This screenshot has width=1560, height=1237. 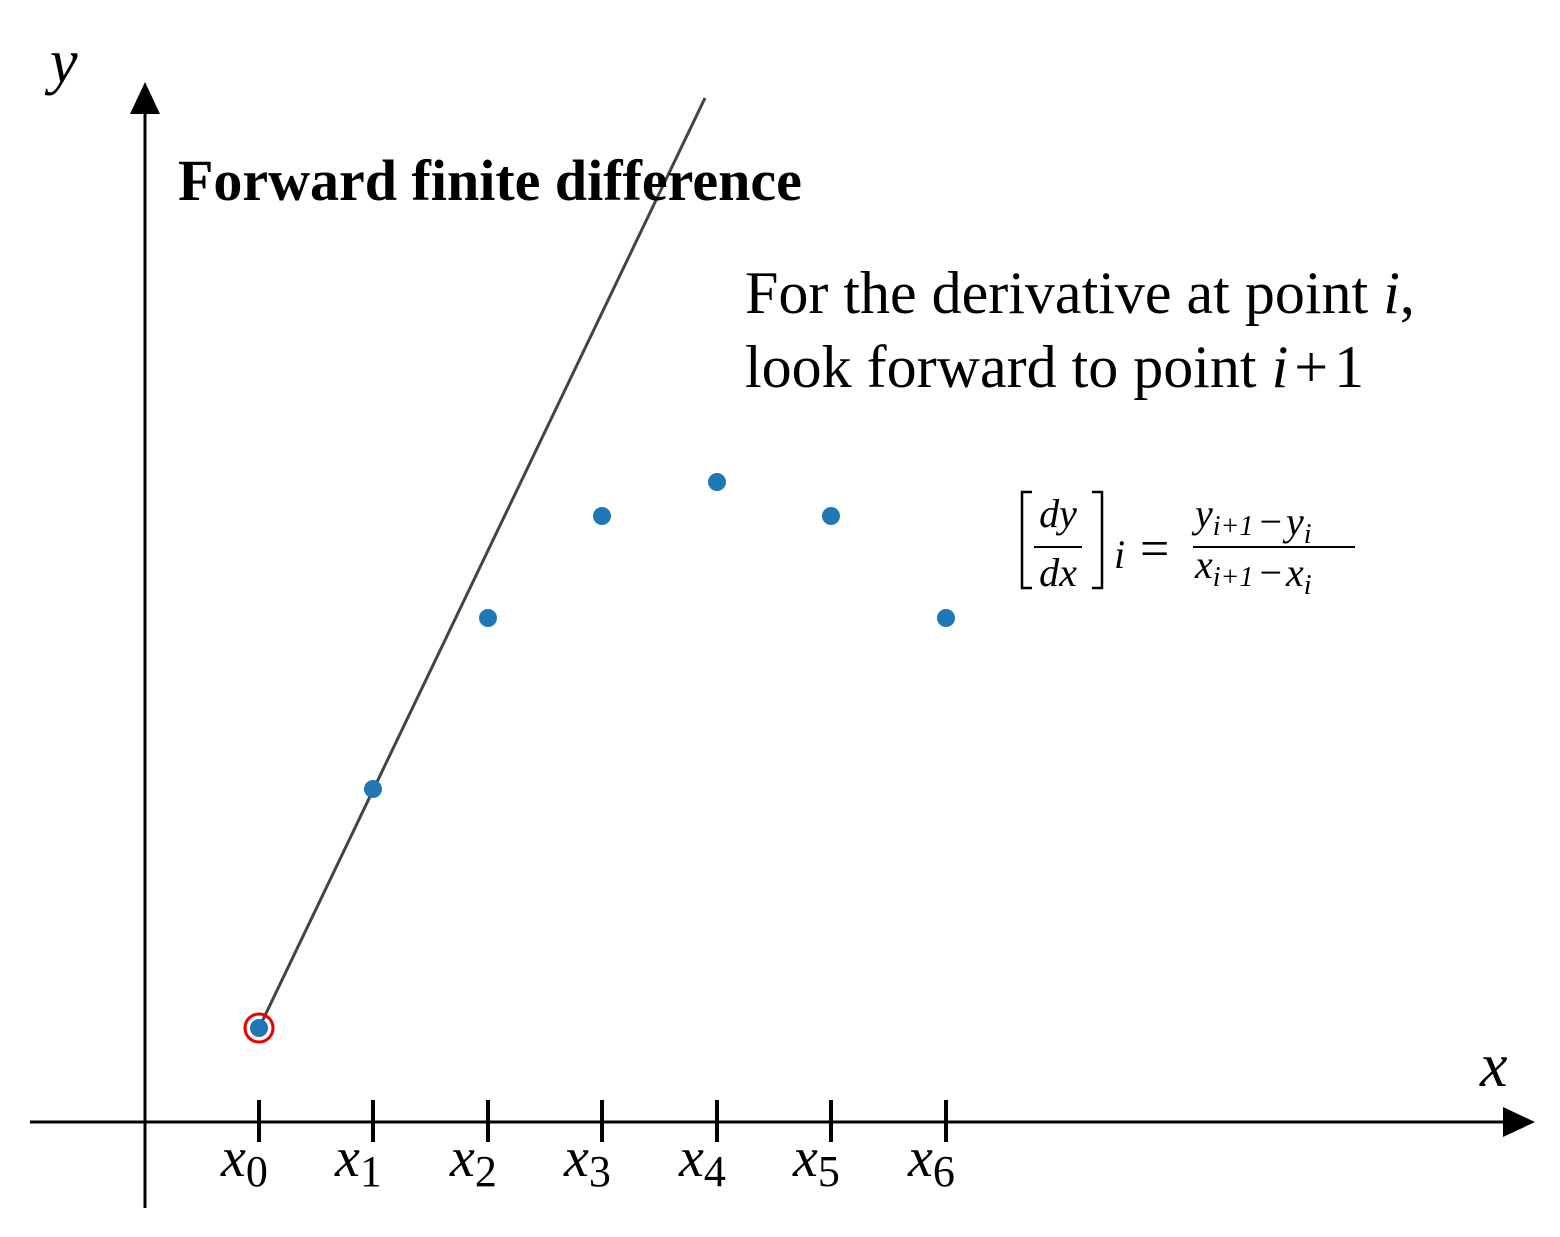 I want to click on tick-subscript: 2, so click(x=486, y=1171).